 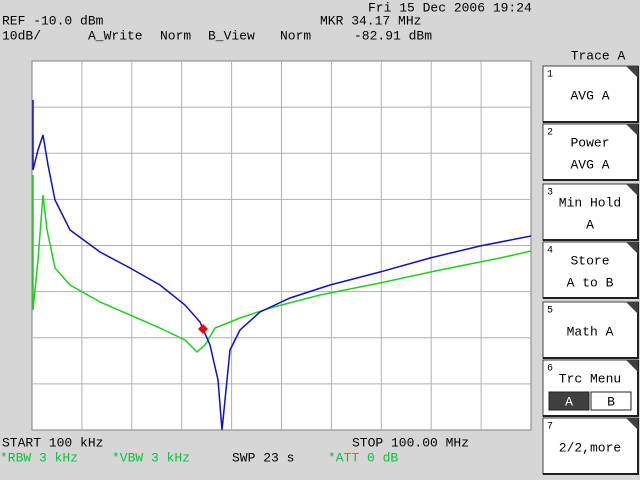 I want to click on softkey-label: Store, so click(x=589, y=260).